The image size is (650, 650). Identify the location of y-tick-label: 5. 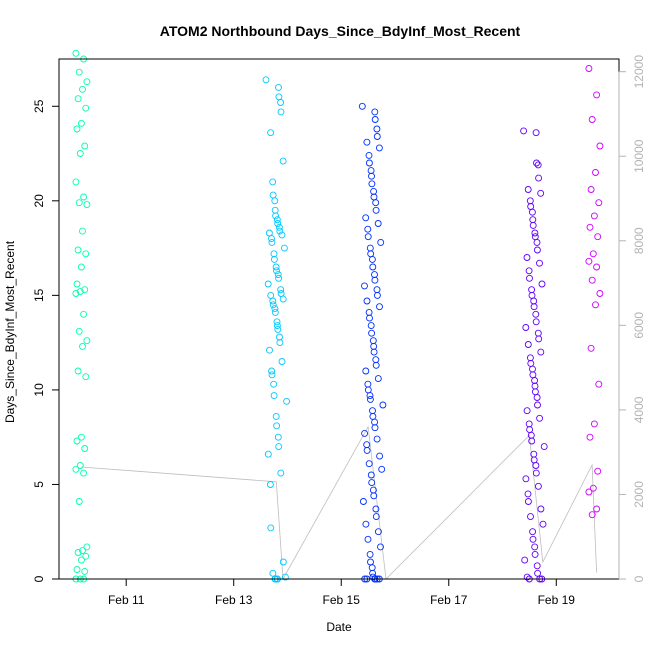
(39, 484).